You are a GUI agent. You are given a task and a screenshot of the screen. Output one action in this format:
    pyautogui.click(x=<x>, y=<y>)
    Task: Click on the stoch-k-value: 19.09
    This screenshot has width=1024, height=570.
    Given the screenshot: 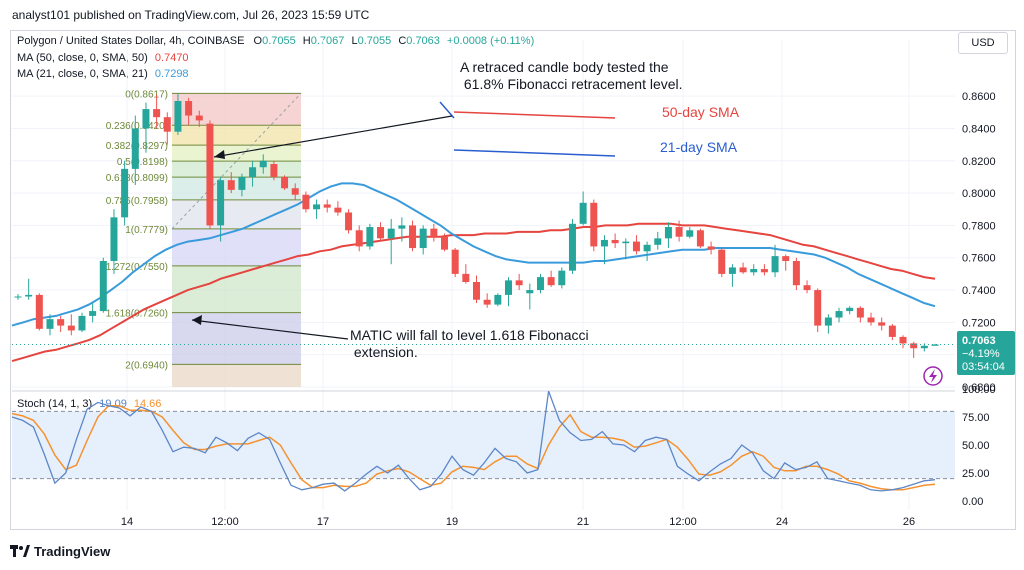 What is the action you would take?
    pyautogui.click(x=113, y=404)
    